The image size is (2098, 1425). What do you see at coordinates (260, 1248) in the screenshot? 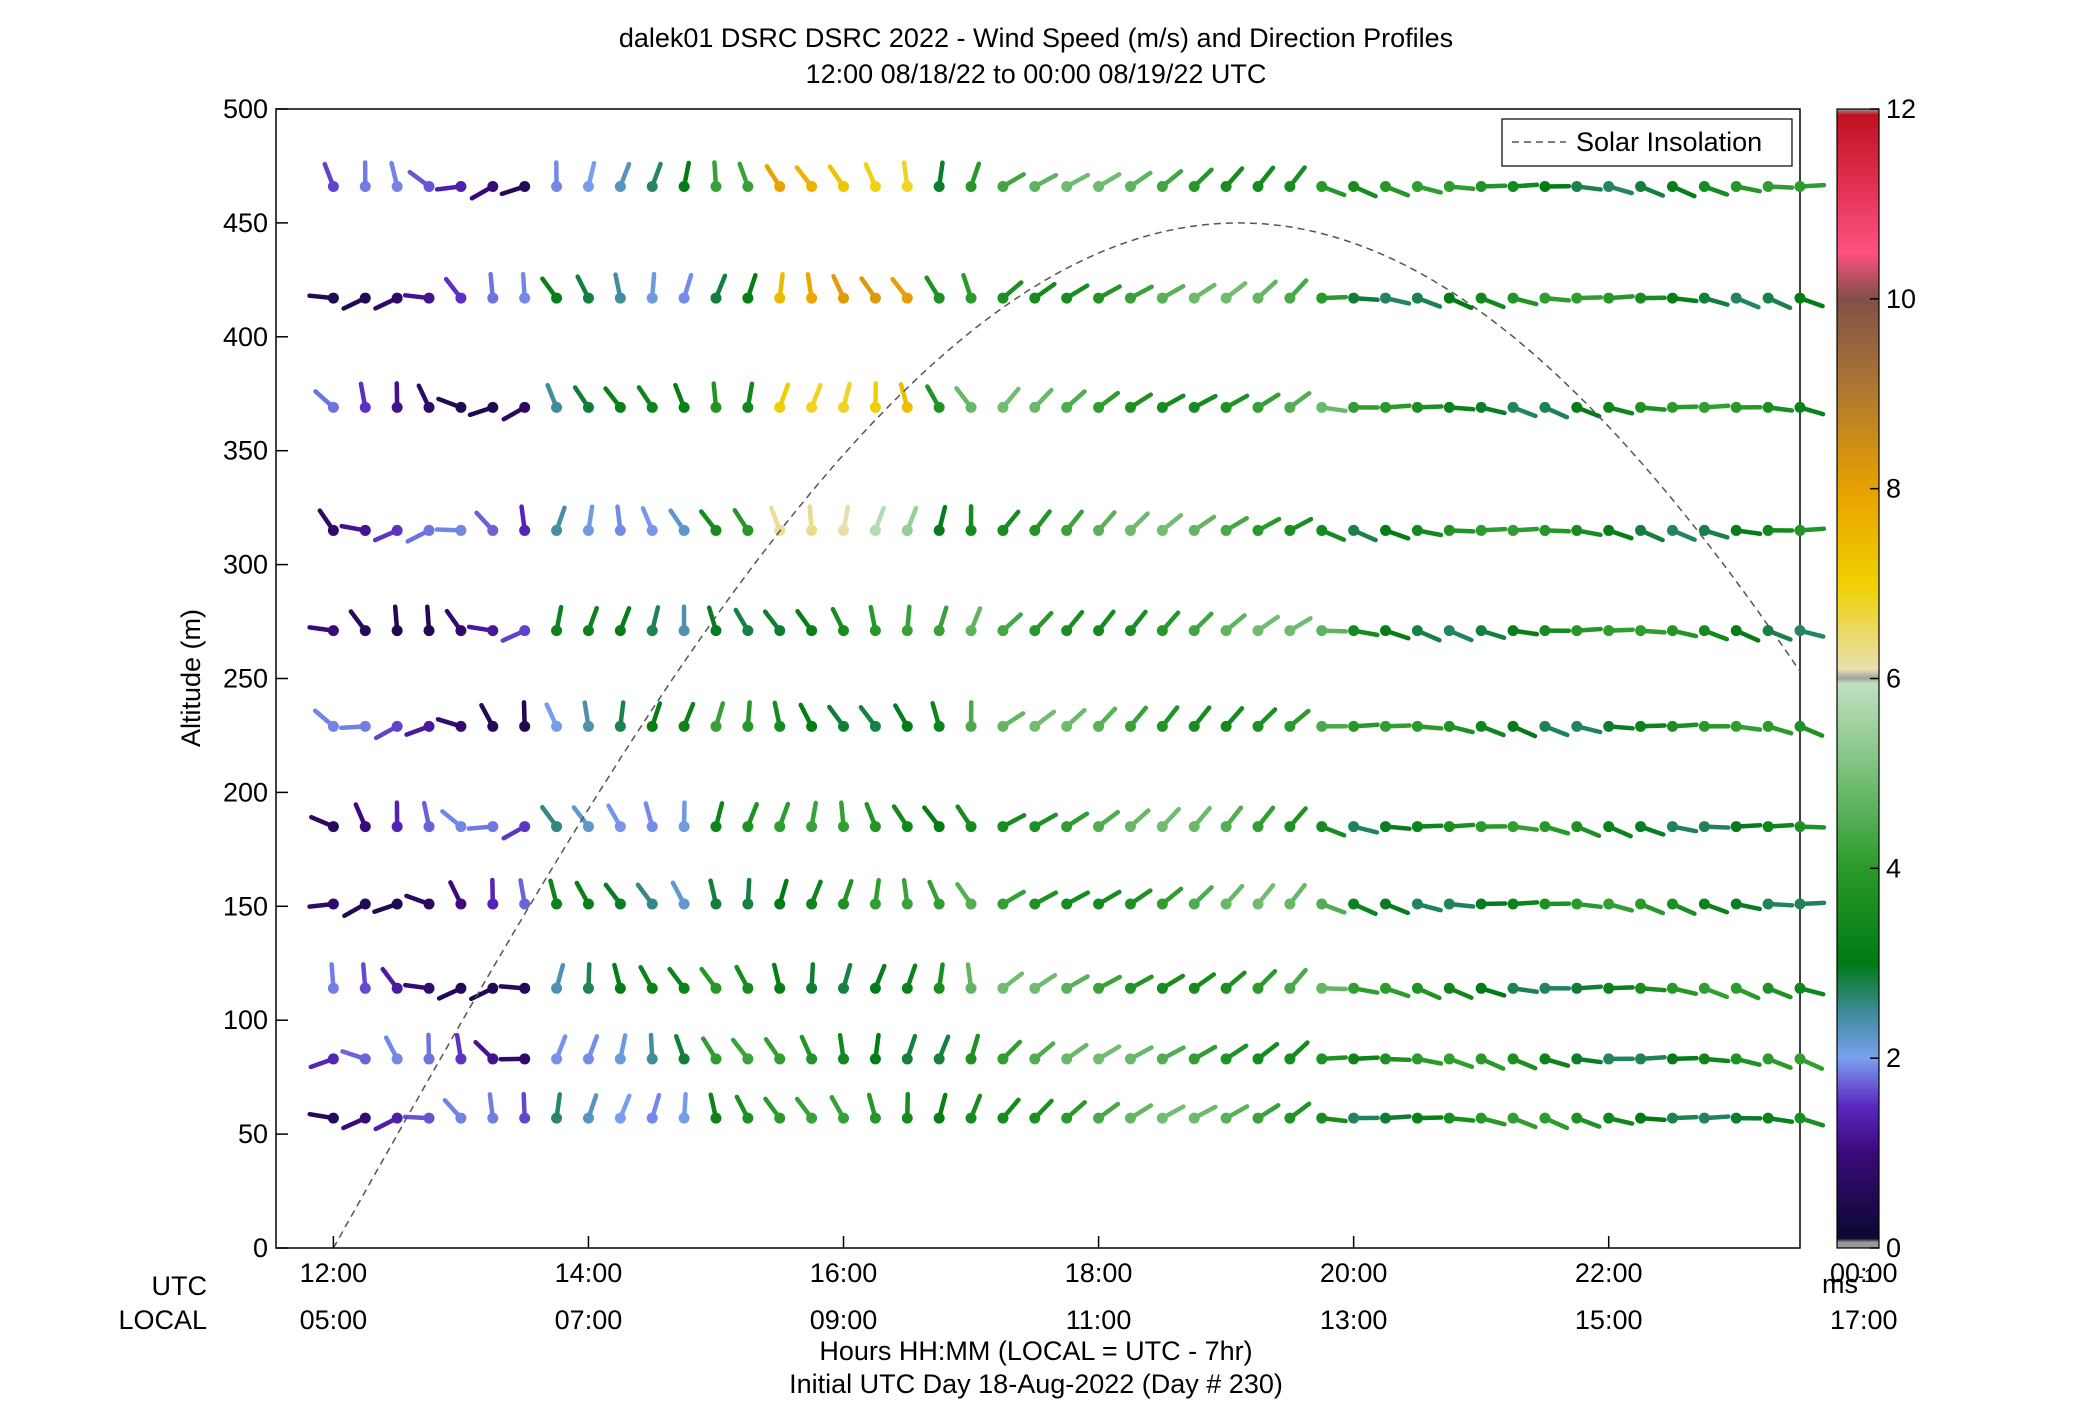
I see `y-tick-label: 0` at bounding box center [260, 1248].